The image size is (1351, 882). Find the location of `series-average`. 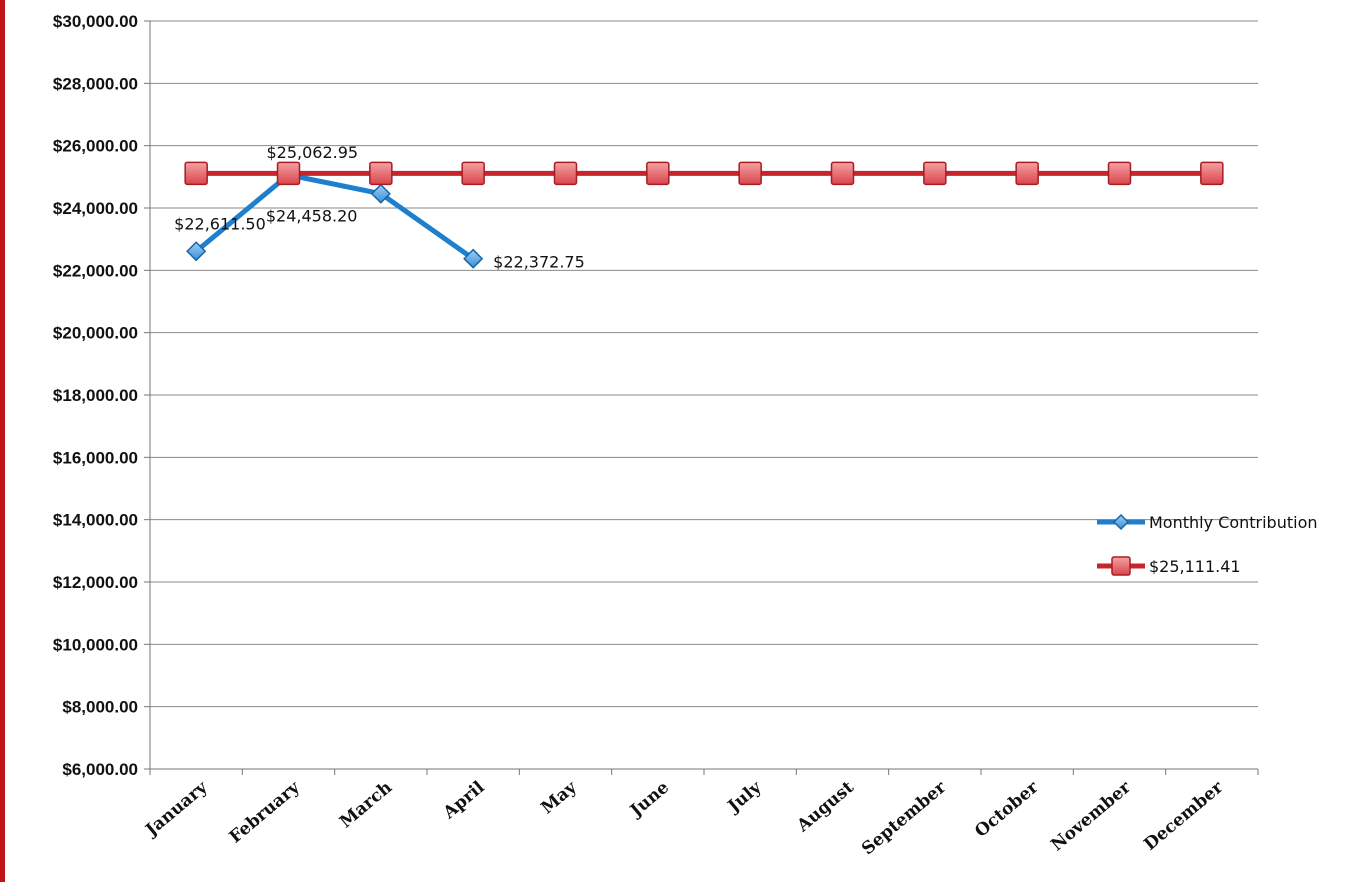

series-average is located at coordinates (704, 173).